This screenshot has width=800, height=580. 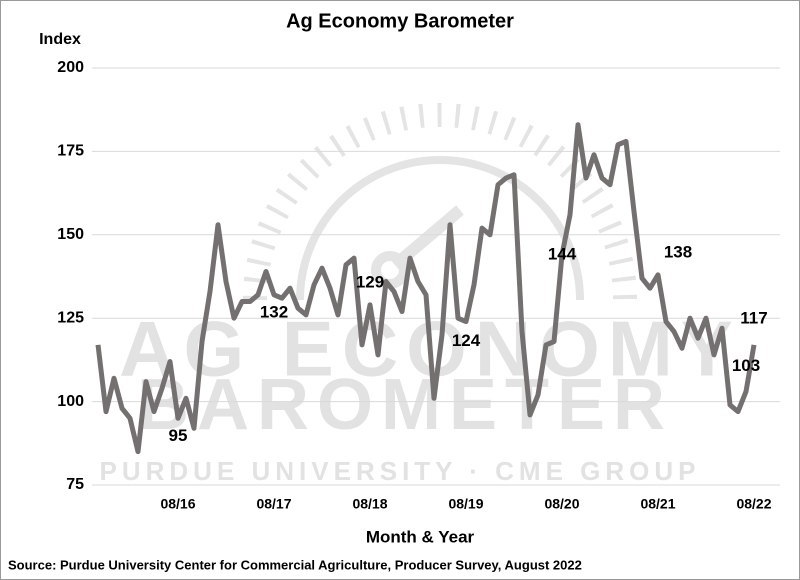 I want to click on y-tick-label: 100, so click(x=70, y=401).